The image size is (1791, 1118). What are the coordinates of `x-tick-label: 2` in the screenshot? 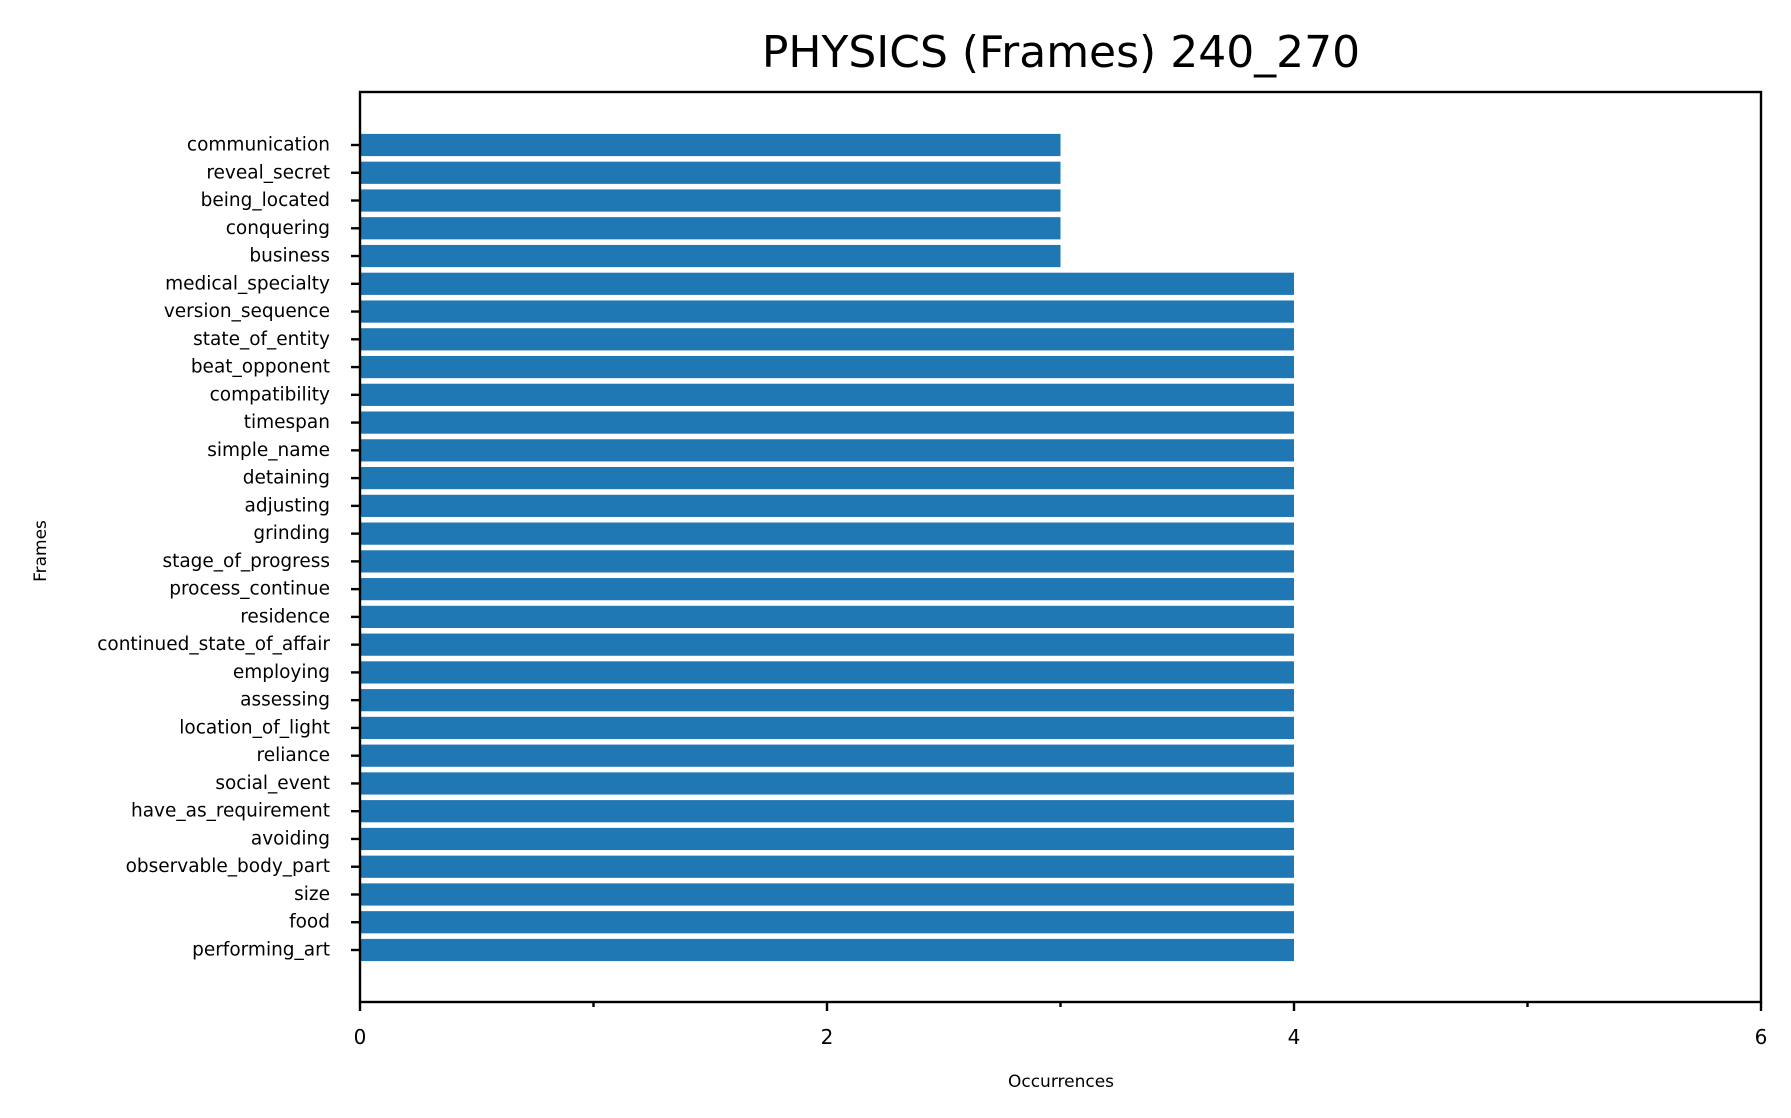 It's located at (827, 1037).